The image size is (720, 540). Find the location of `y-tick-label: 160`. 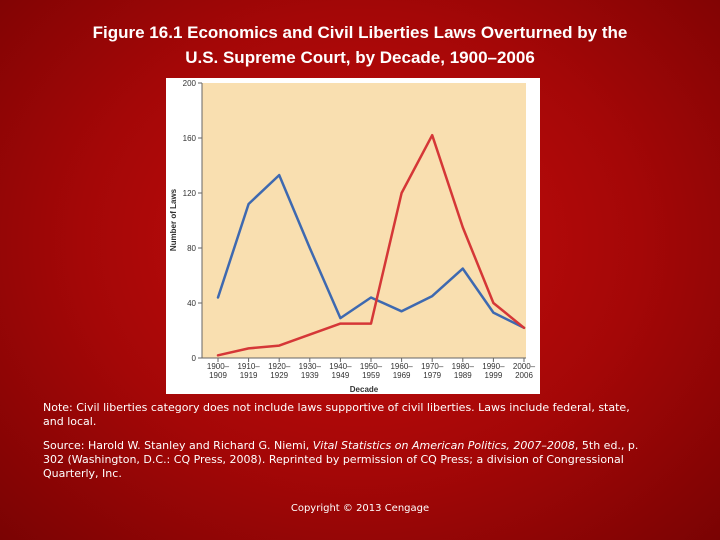

y-tick-label: 160 is located at coordinates (190, 138).